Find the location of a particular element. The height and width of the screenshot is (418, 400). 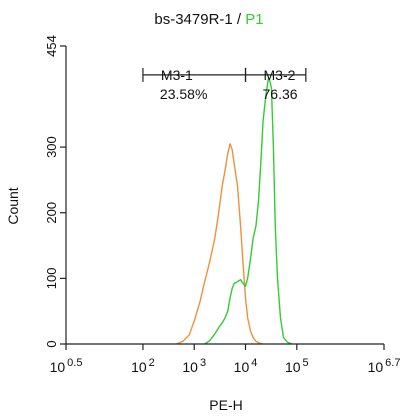

sample-histogram-line is located at coordinates (248, 211).